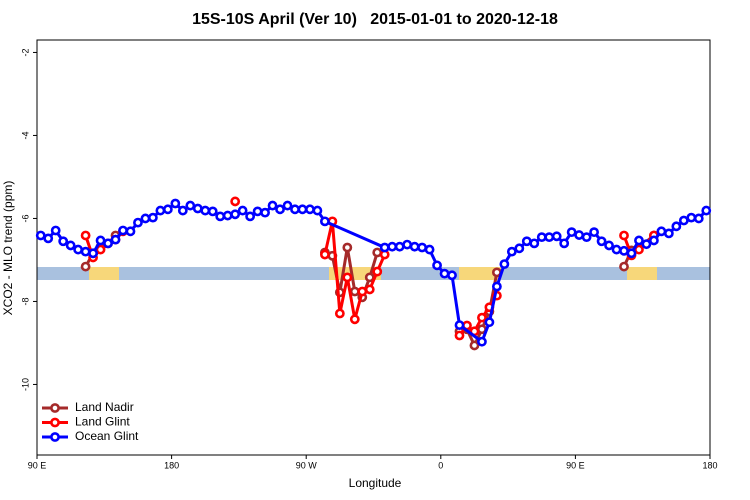 The width and height of the screenshot is (750, 500). What do you see at coordinates (709, 465) in the screenshot?
I see `x-tick-label: 180` at bounding box center [709, 465].